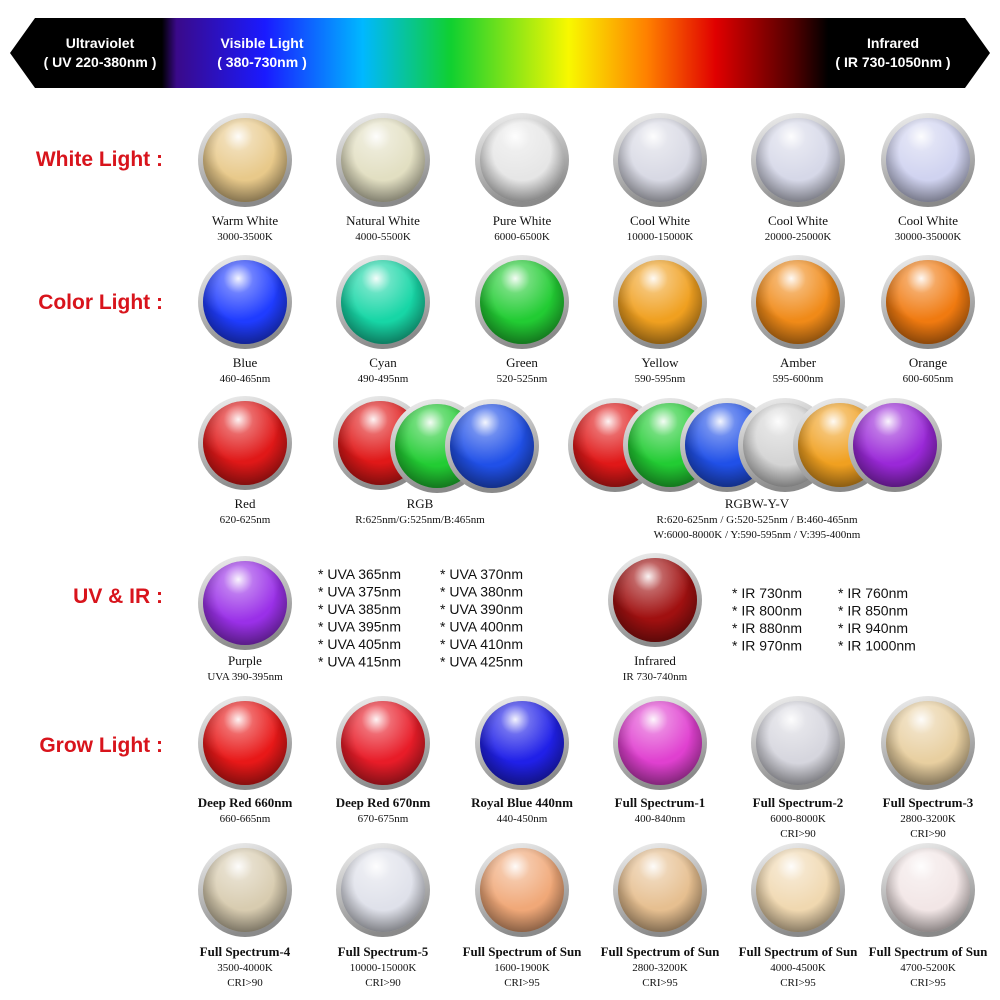  What do you see at coordinates (420, 503) in the screenshot?
I see `item-name: RGB` at bounding box center [420, 503].